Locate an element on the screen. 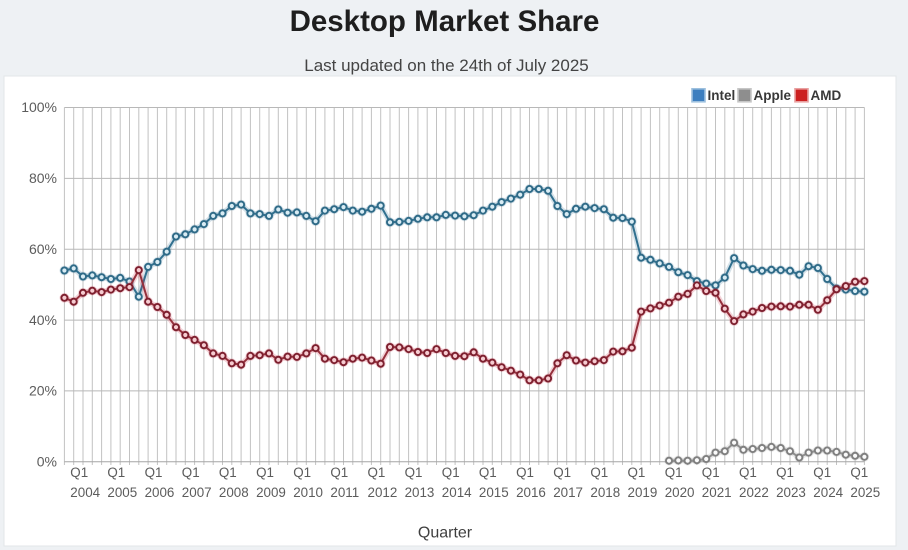 This screenshot has height=550, width=908. svg-text:Last updated on the 24th of Ju: Last updated on the 24th of July 2025 is located at coordinates (446, 65).